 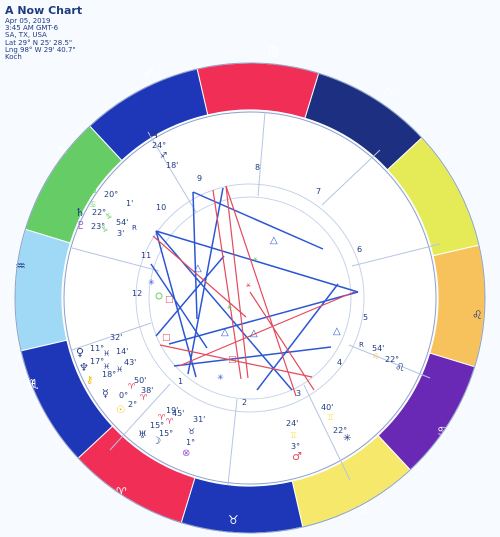 What do you see at coordinates (40, 49) in the screenshot?
I see `chart-longitude: Lng 98° W 29' 40.7"` at bounding box center [40, 49].